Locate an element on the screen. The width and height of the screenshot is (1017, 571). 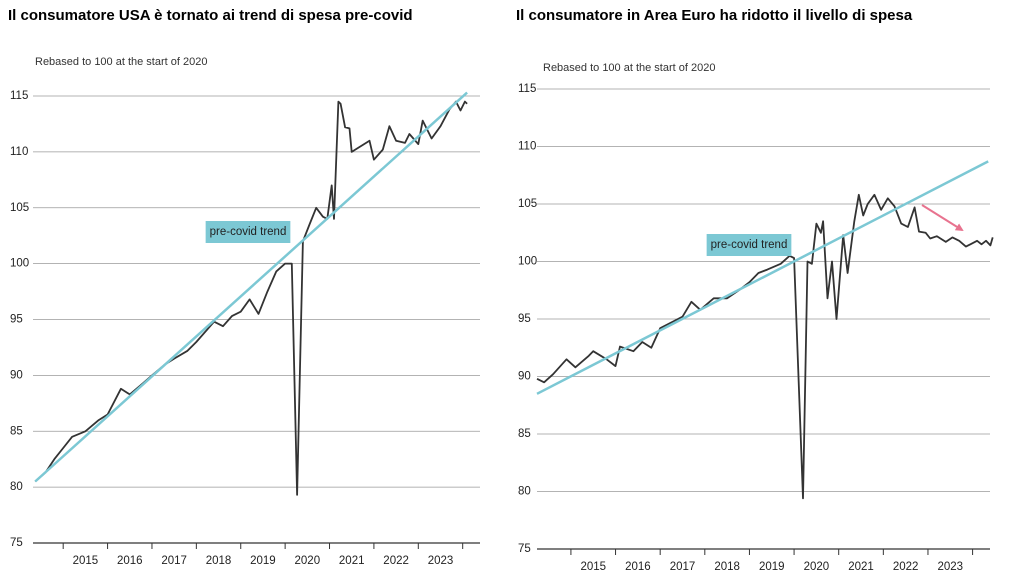
arrow is located at coordinates (942, 218).